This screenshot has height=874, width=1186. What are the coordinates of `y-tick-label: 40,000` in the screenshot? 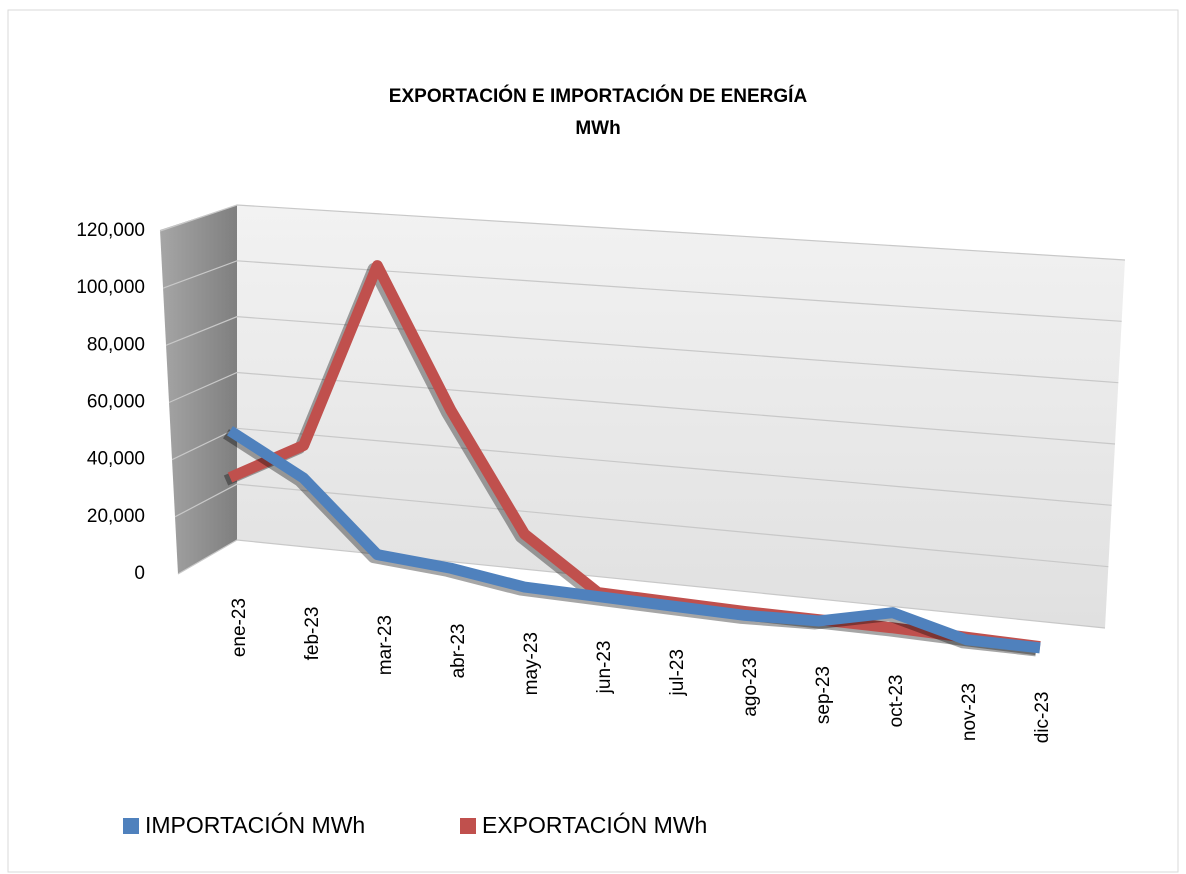 It's located at (116, 459).